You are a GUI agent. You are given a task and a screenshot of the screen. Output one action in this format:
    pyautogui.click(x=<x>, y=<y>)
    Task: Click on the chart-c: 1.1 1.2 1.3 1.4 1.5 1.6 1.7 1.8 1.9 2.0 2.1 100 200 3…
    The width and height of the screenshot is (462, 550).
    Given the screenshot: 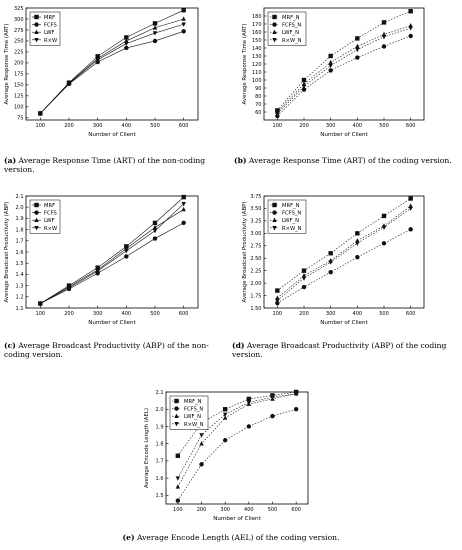 What is the action you would take?
    pyautogui.click(x=101, y=260)
    